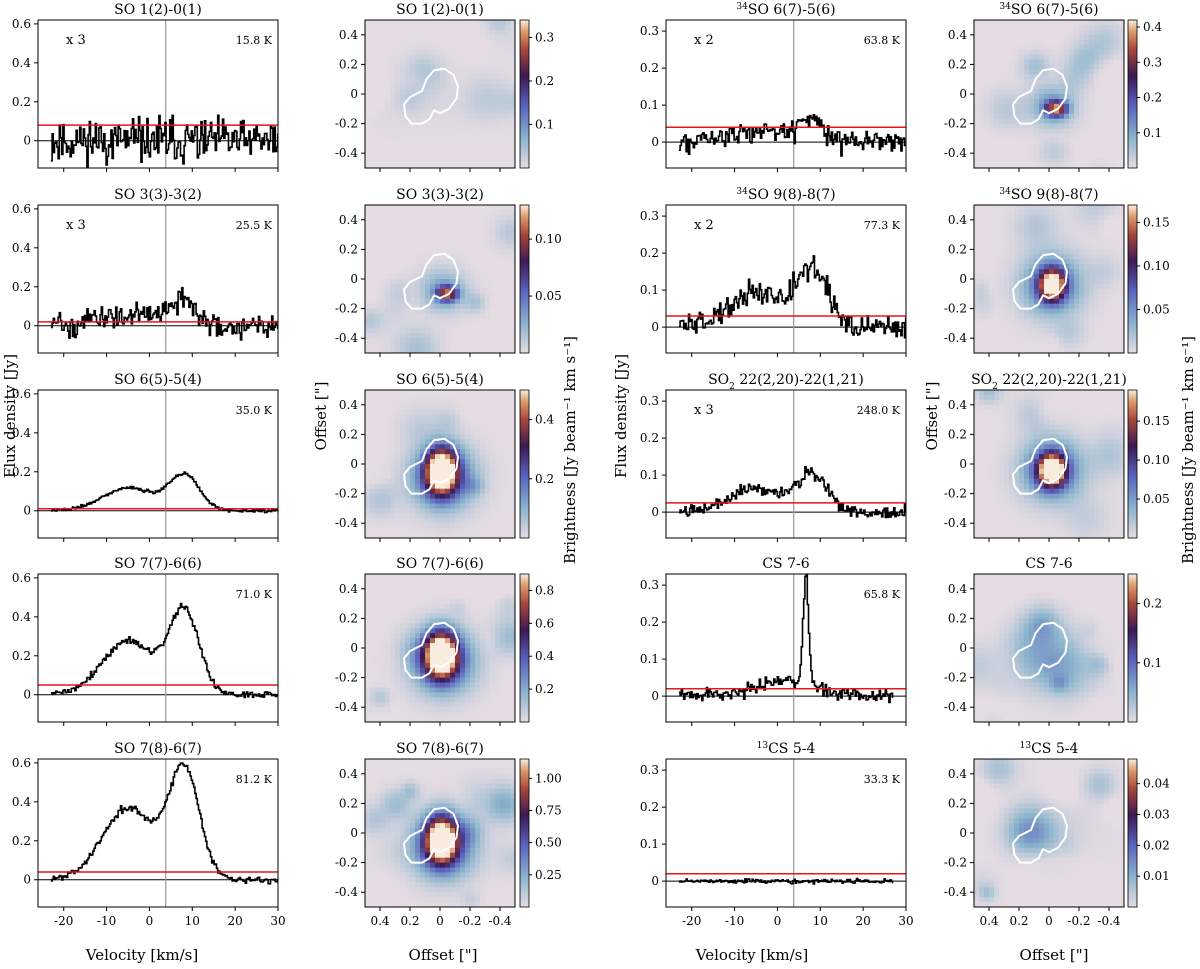 The width and height of the screenshot is (1200, 969). Describe the element at coordinates (348, 220) in the screenshot. I see `map-y-tick-label: 0.4` at that location.